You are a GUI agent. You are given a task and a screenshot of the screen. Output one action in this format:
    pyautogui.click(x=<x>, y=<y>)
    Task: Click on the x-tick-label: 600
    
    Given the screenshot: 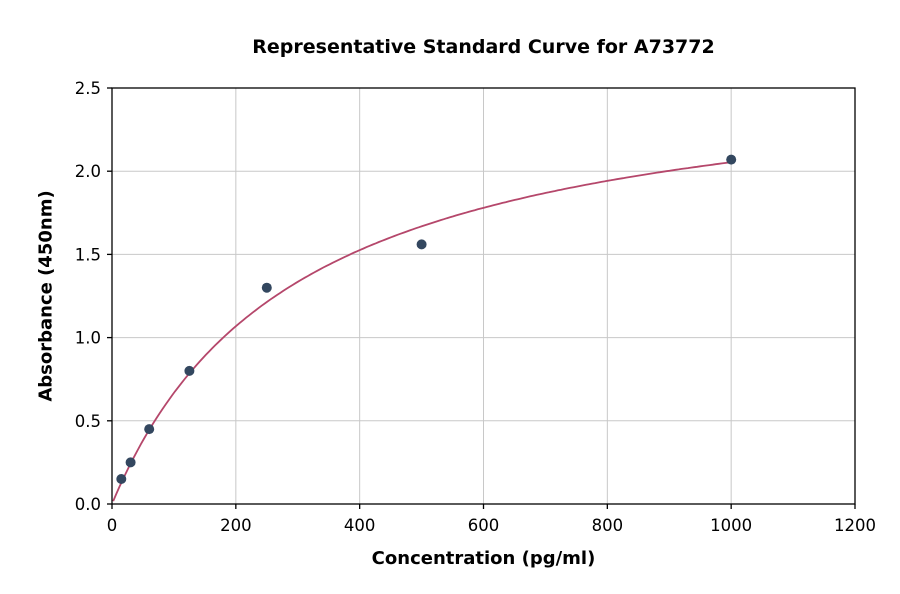 What is the action you would take?
    pyautogui.click(x=484, y=525)
    